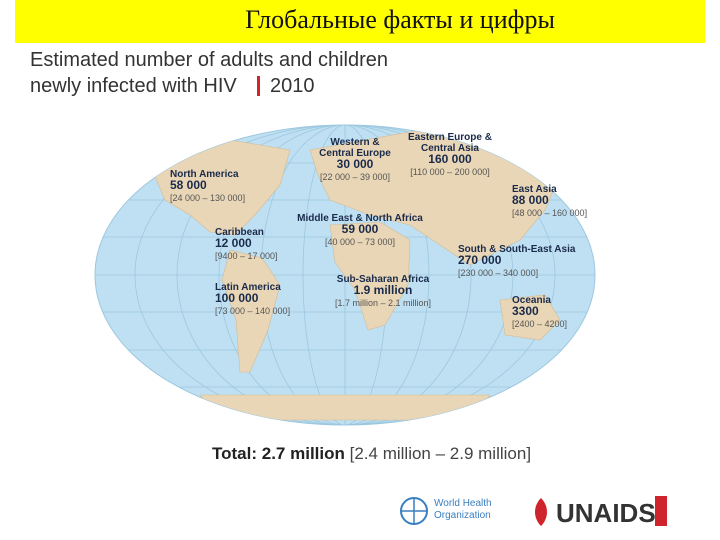  Describe the element at coordinates (549, 213) in the screenshot. I see `region-range: [48 000 – 160 000]` at that location.